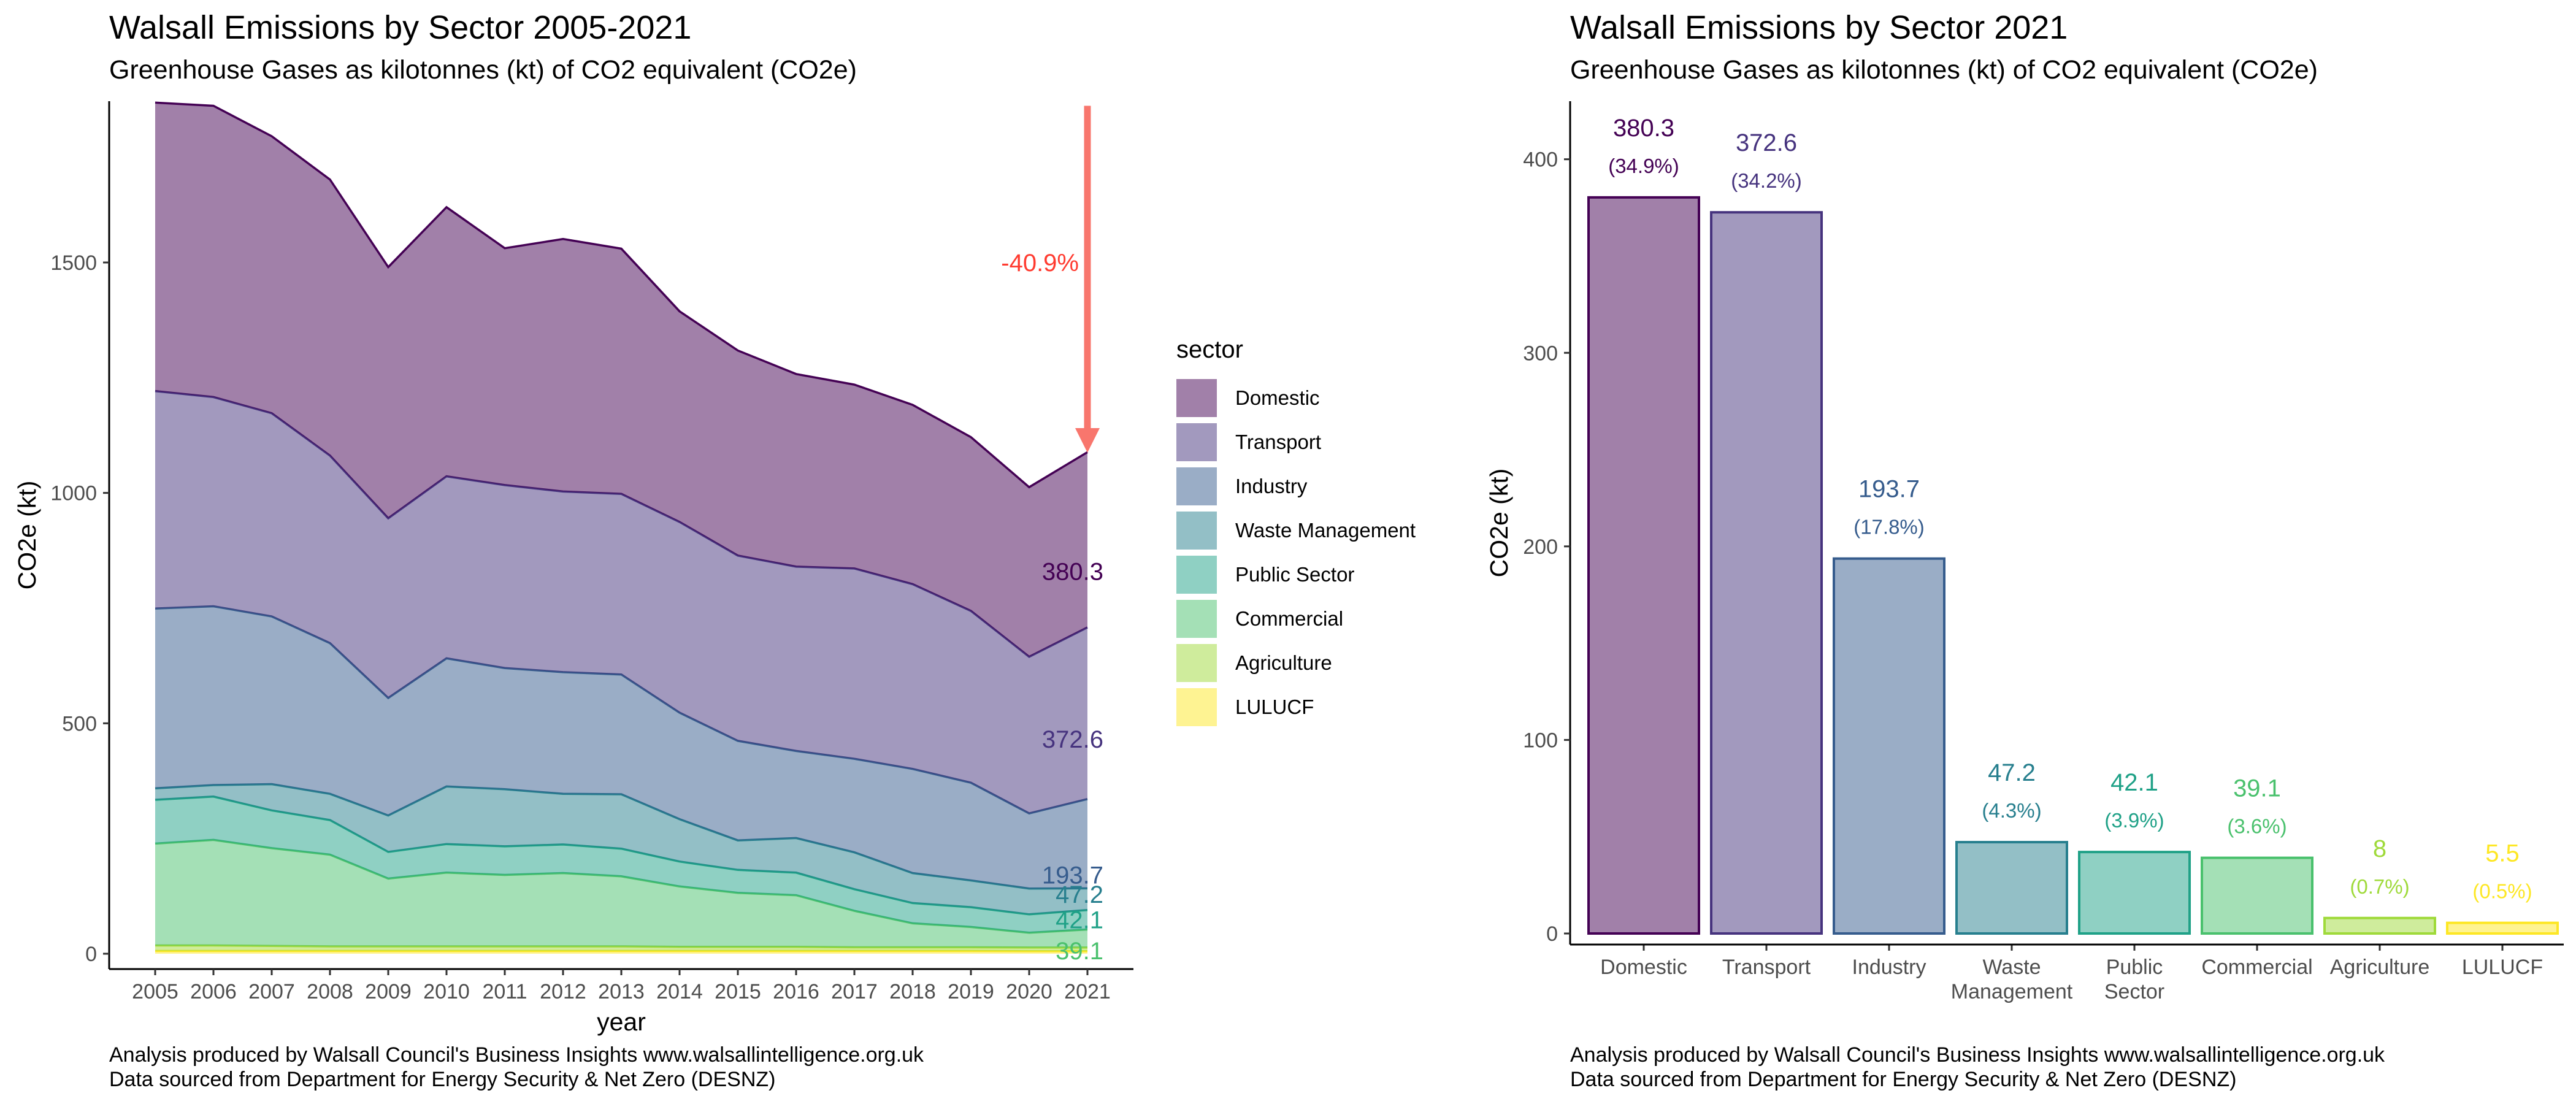 This screenshot has width=2576, height=1104. What do you see at coordinates (1643, 967) in the screenshot?
I see `x-tick-label: Domestic` at bounding box center [1643, 967].